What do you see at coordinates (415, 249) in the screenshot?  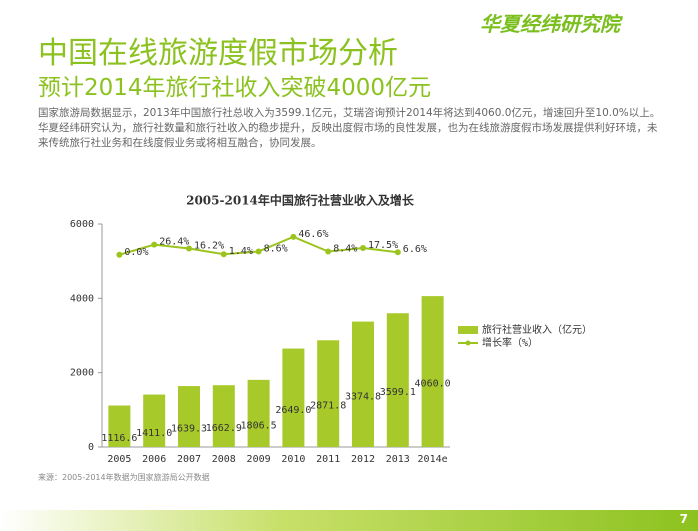 I see `data-label: 6.6%` at bounding box center [415, 249].